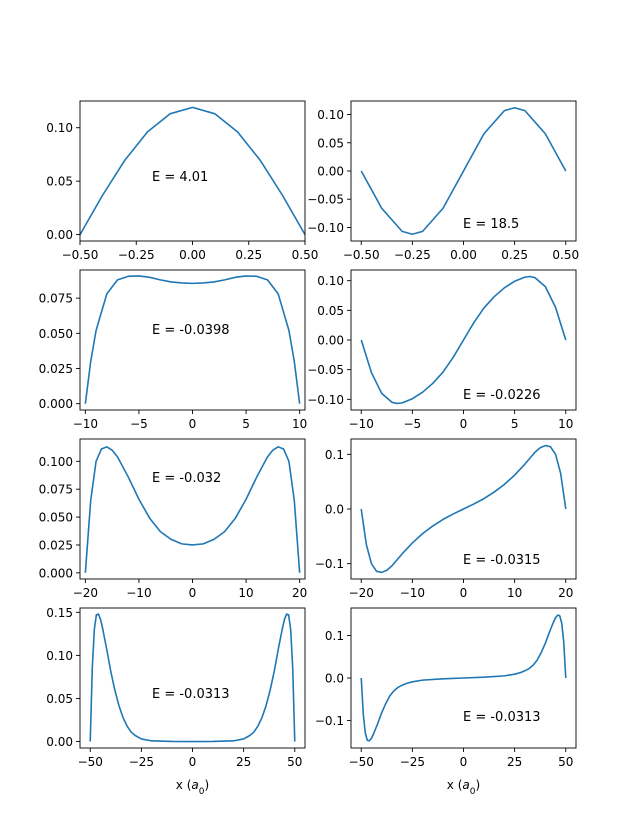 The width and height of the screenshot is (639, 840). What do you see at coordinates (502, 395) in the screenshot?
I see `energy-annotation: E = -0.0226` at bounding box center [502, 395].